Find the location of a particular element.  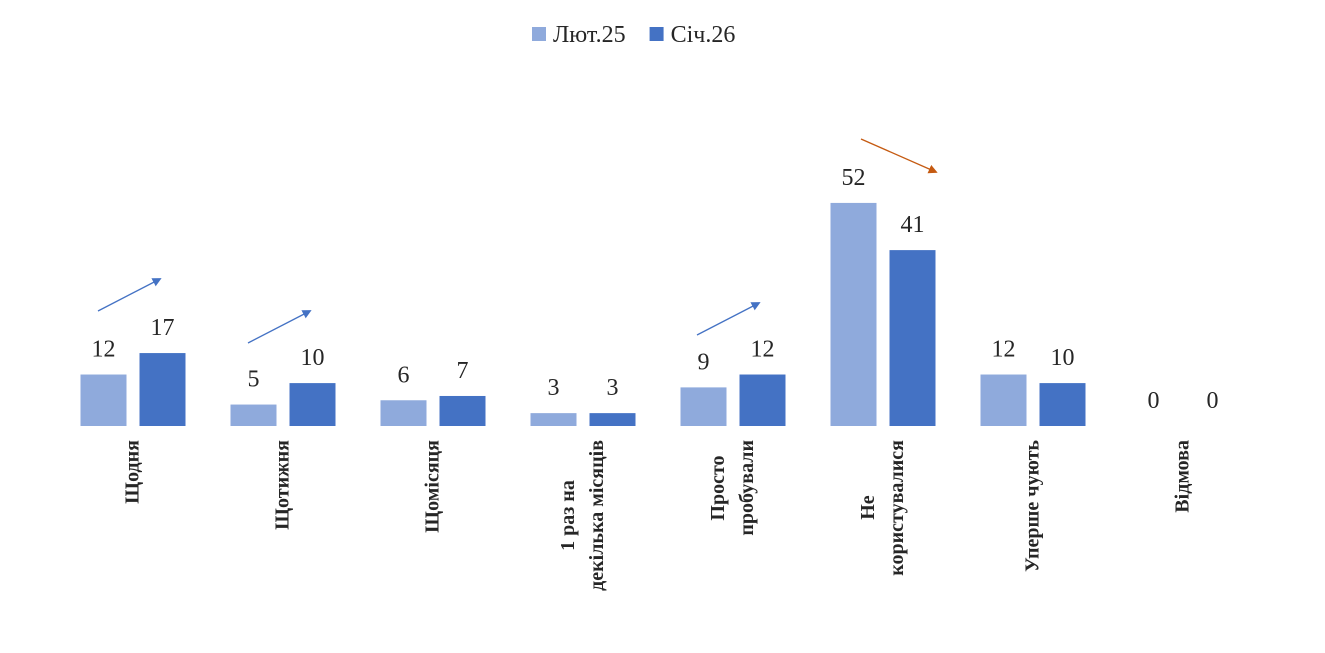

data-label: 5 is located at coordinates (254, 380).